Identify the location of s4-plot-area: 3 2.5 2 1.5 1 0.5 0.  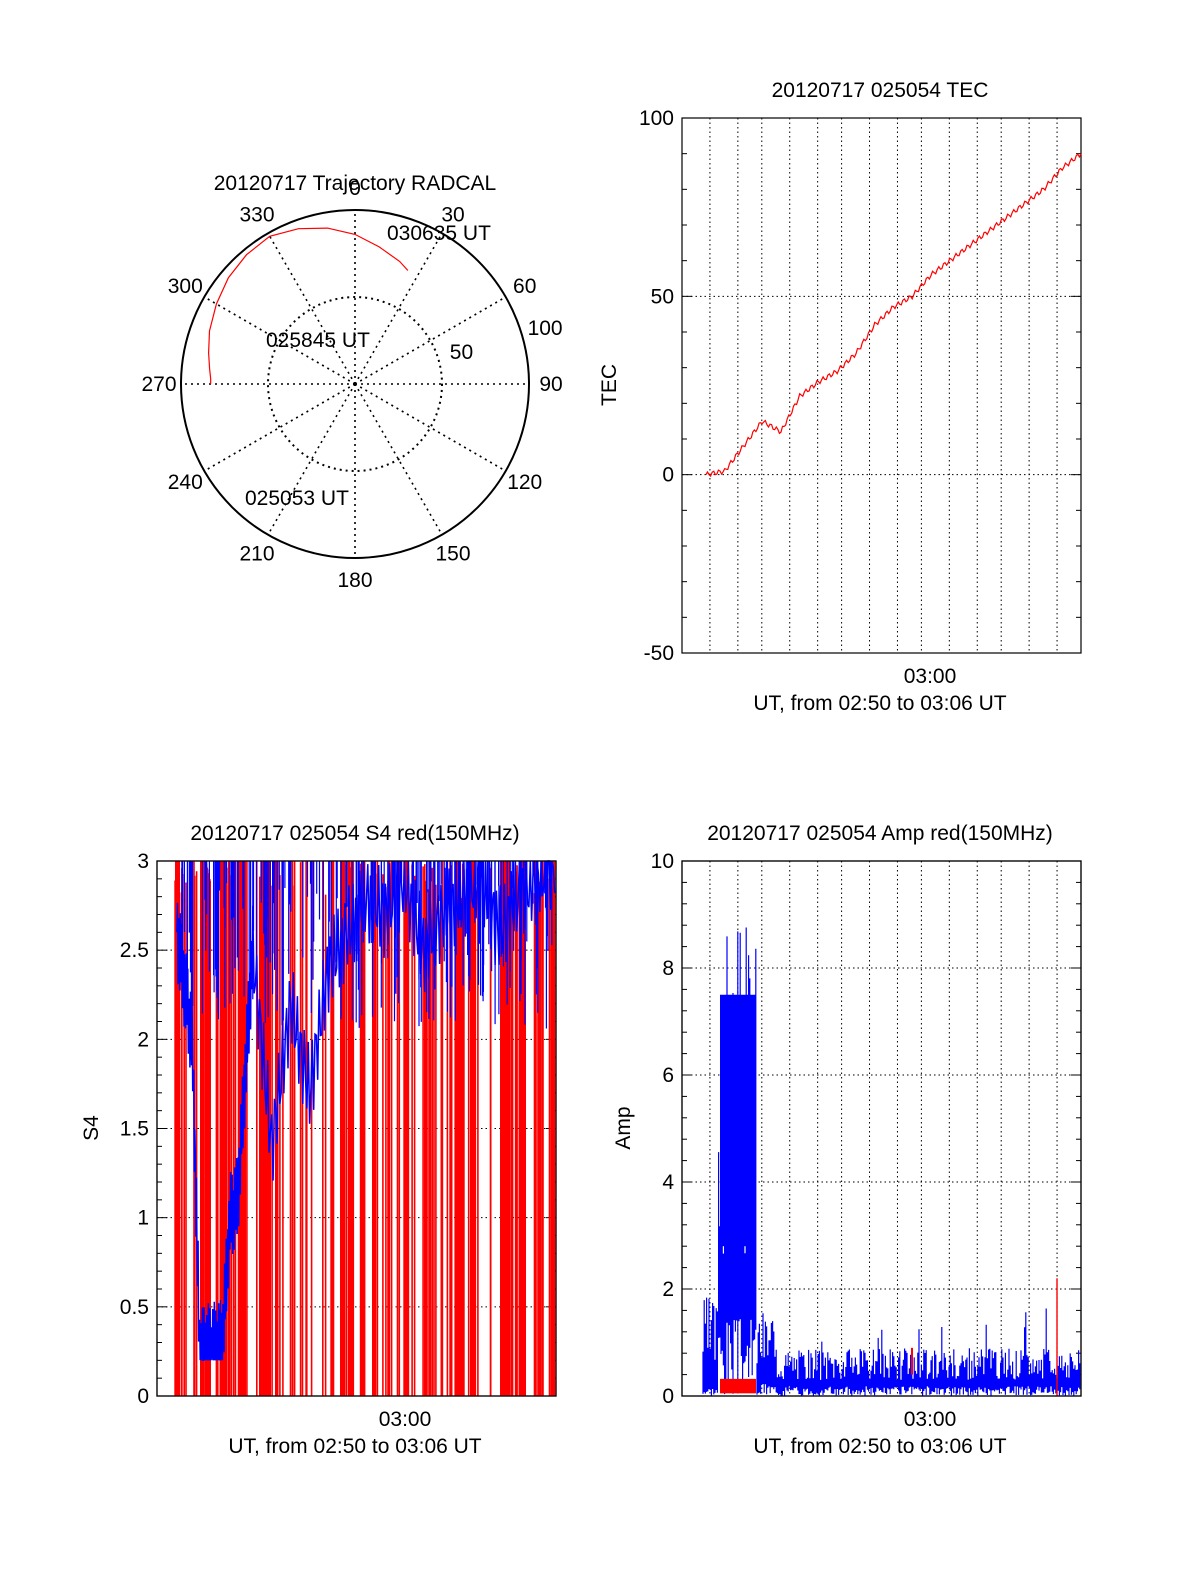
(338, 1129).